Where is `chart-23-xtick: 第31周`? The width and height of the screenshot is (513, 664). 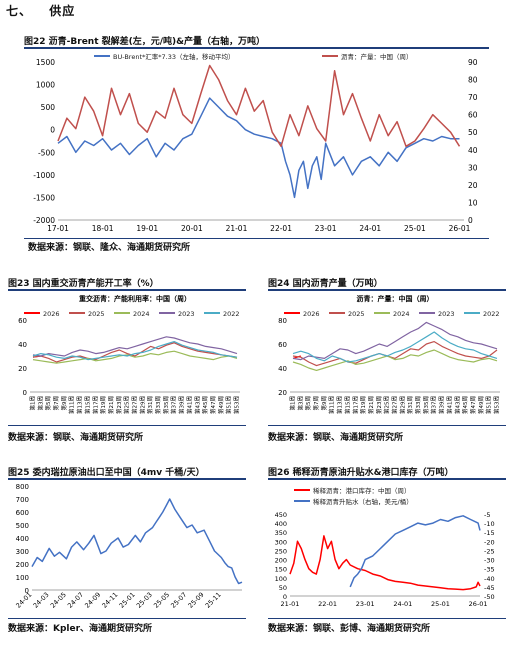
chart-23-xtick: 第31周 is located at coordinates (150, 405).